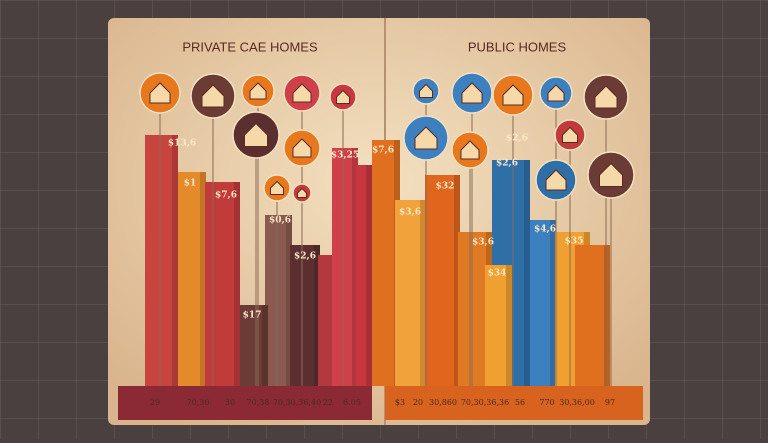 The image size is (768, 443). What do you see at coordinates (520, 402) in the screenshot?
I see `axis-label: 56` at bounding box center [520, 402].